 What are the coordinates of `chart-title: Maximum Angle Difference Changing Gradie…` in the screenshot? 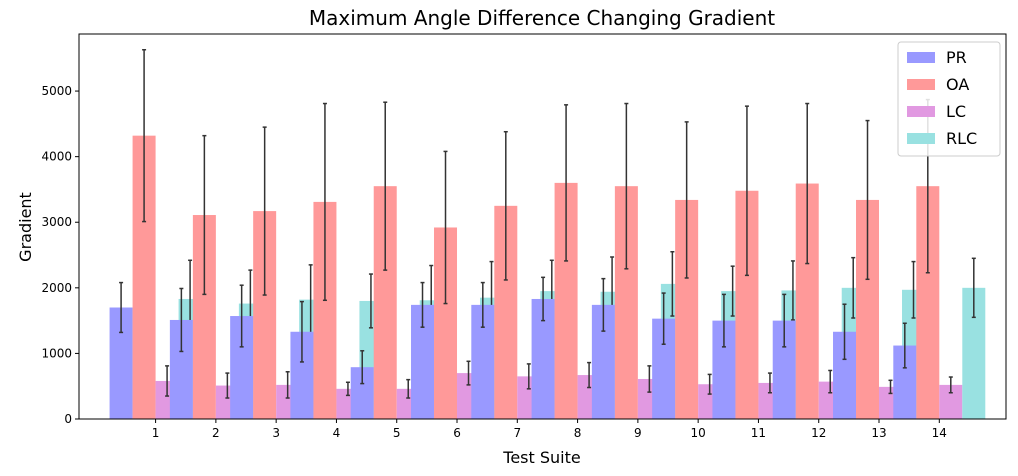 It's located at (542, 18).